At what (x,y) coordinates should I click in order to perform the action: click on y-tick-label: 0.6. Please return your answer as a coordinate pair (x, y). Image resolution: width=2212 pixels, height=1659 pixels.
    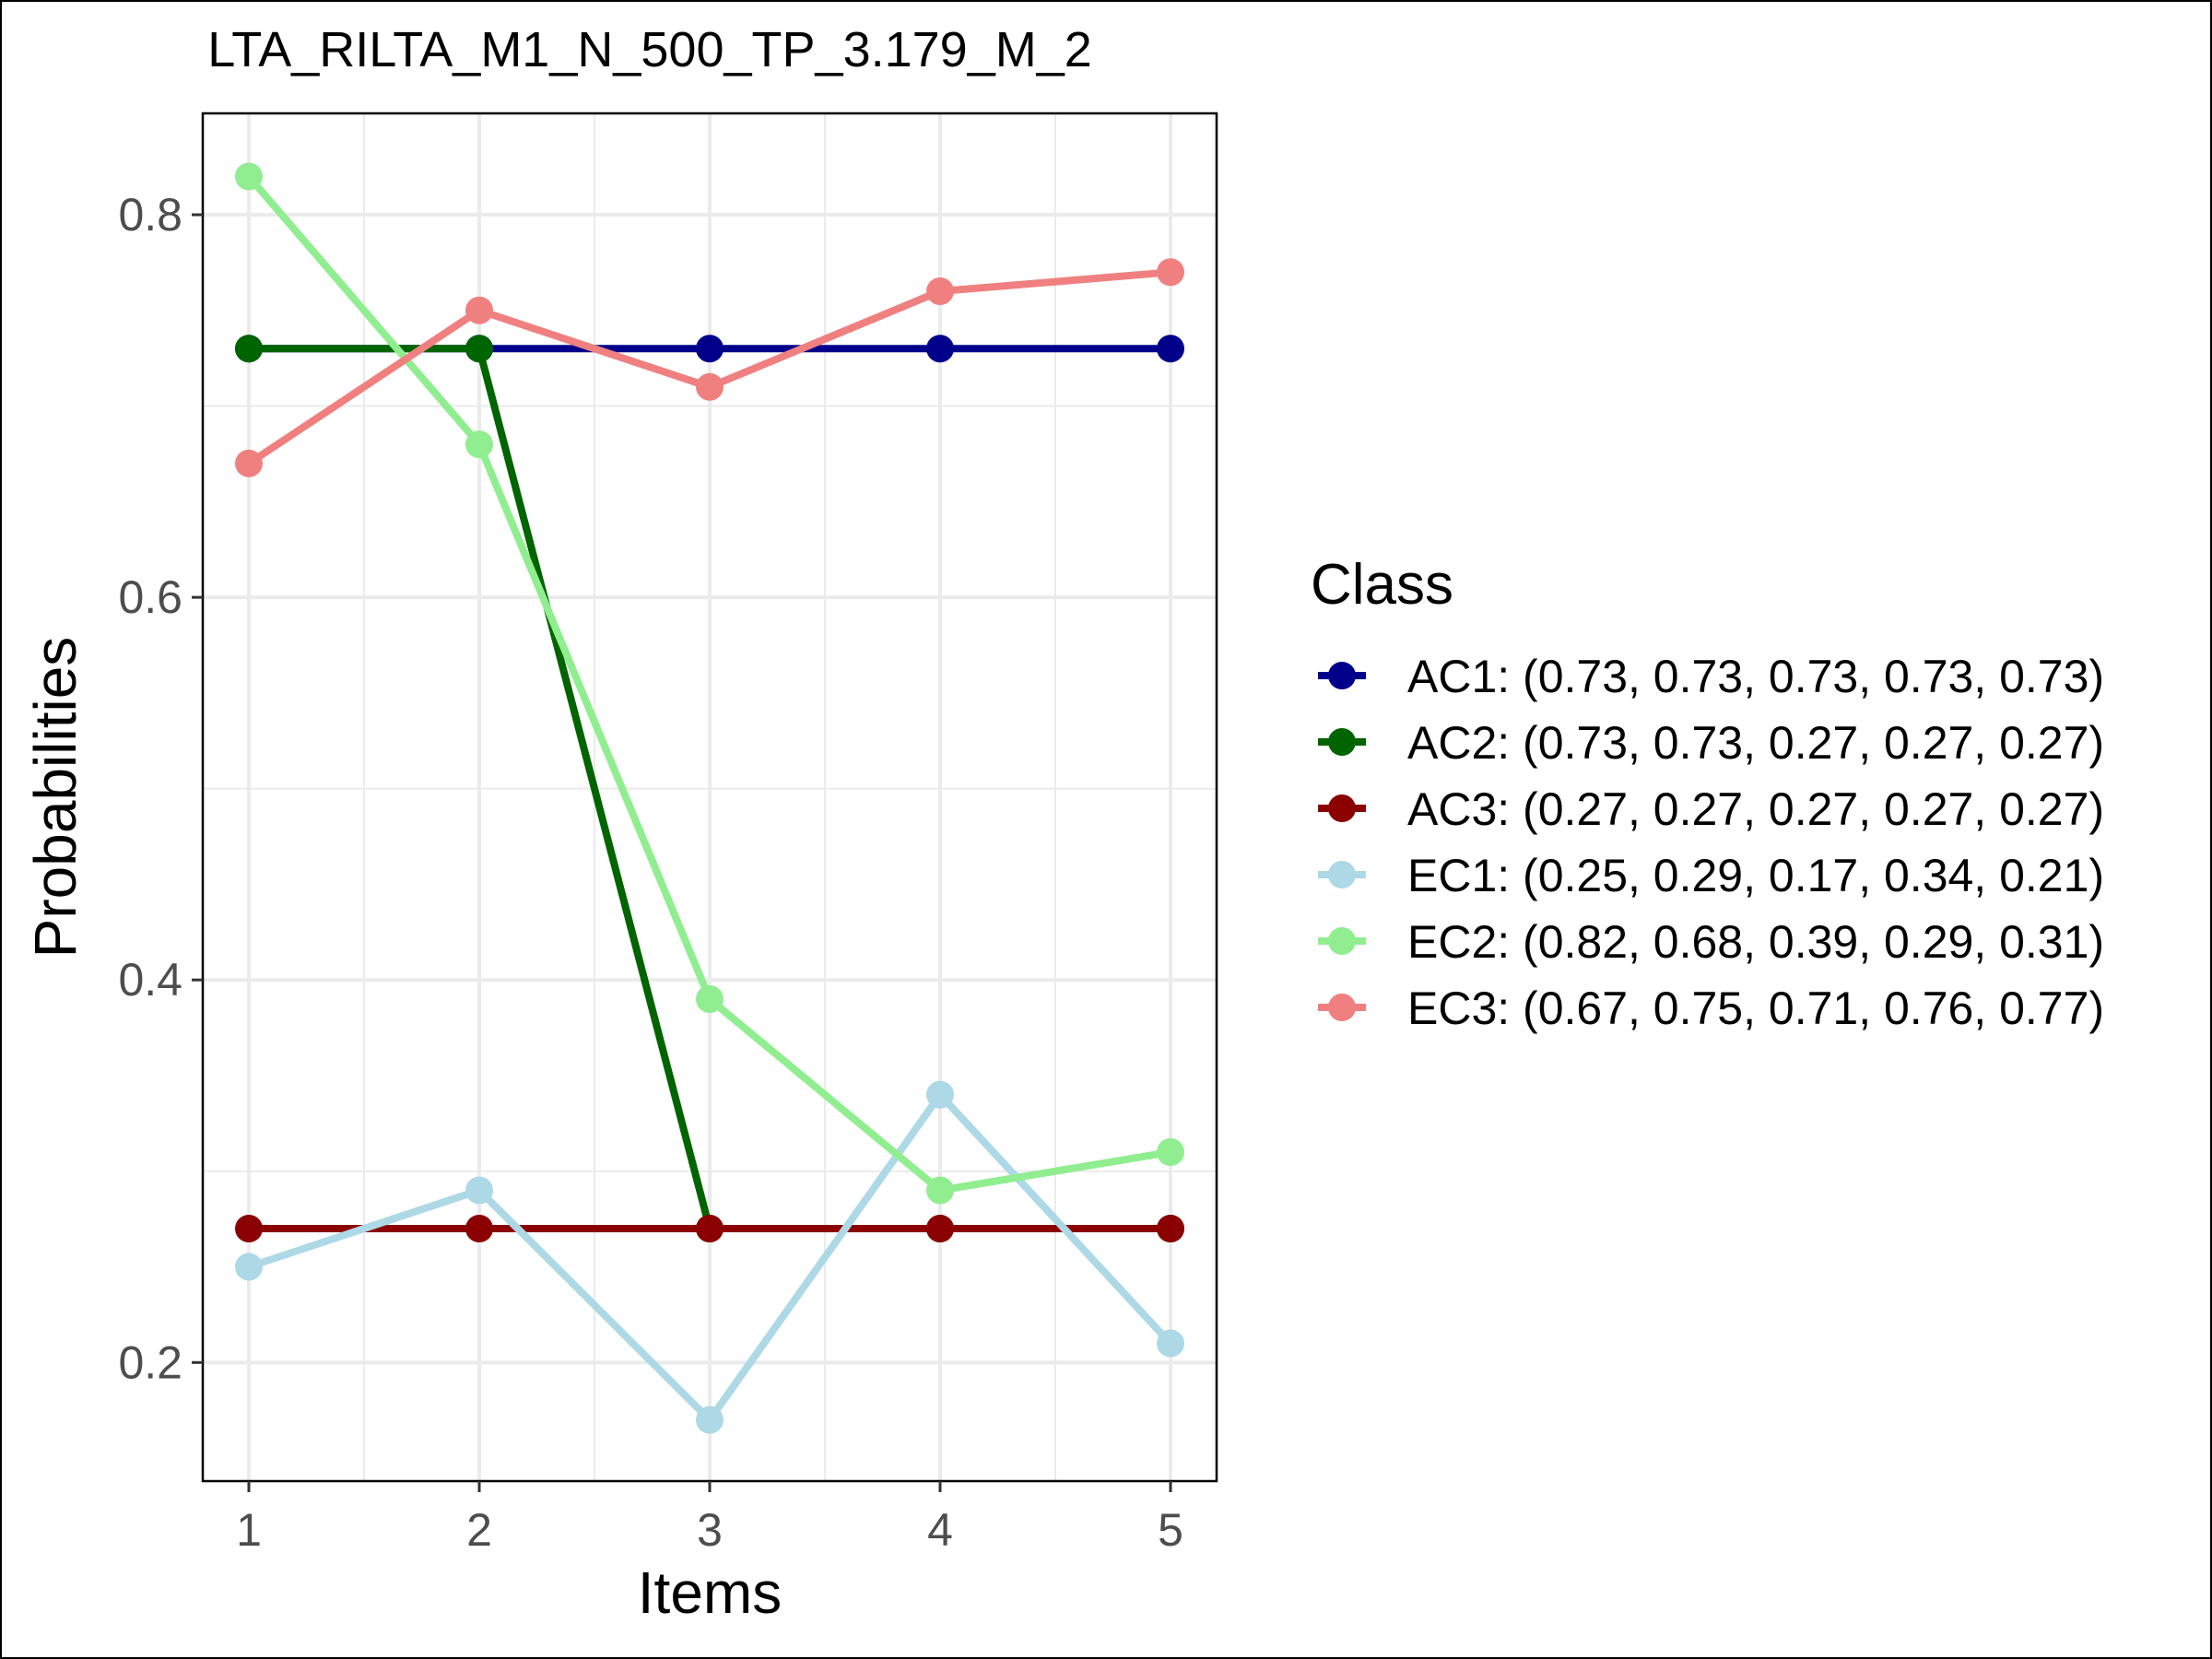
    Looking at the image, I should click on (150, 597).